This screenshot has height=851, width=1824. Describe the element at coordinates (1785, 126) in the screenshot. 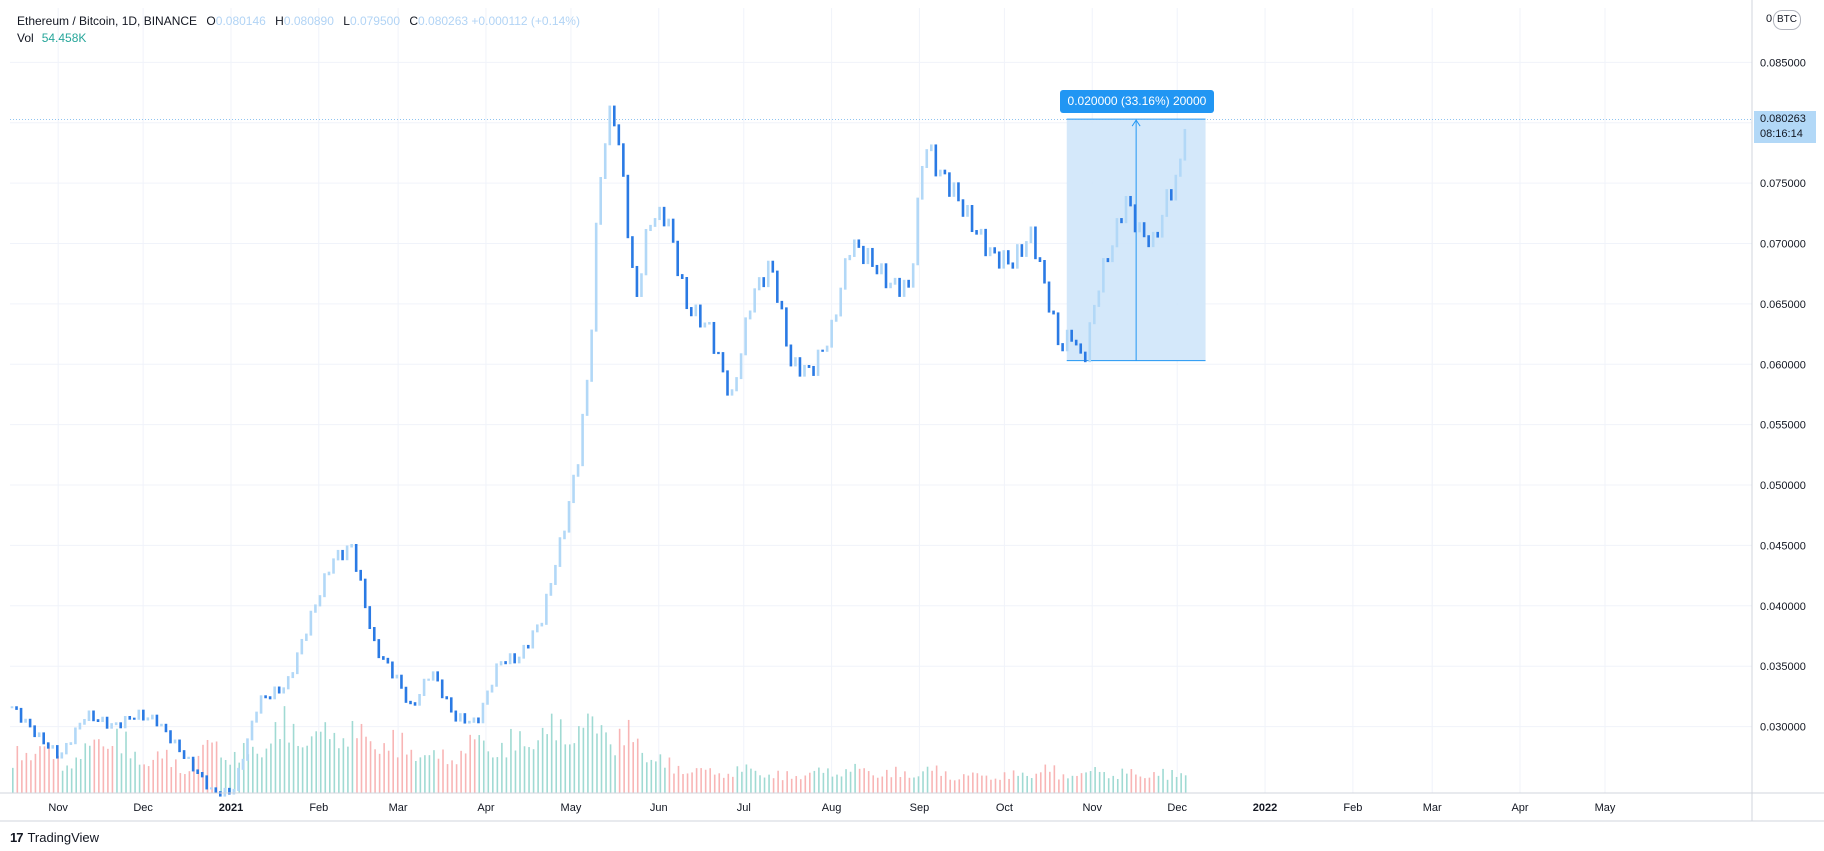

I see `last-price-tag: 0.080263 08:16:14` at that location.